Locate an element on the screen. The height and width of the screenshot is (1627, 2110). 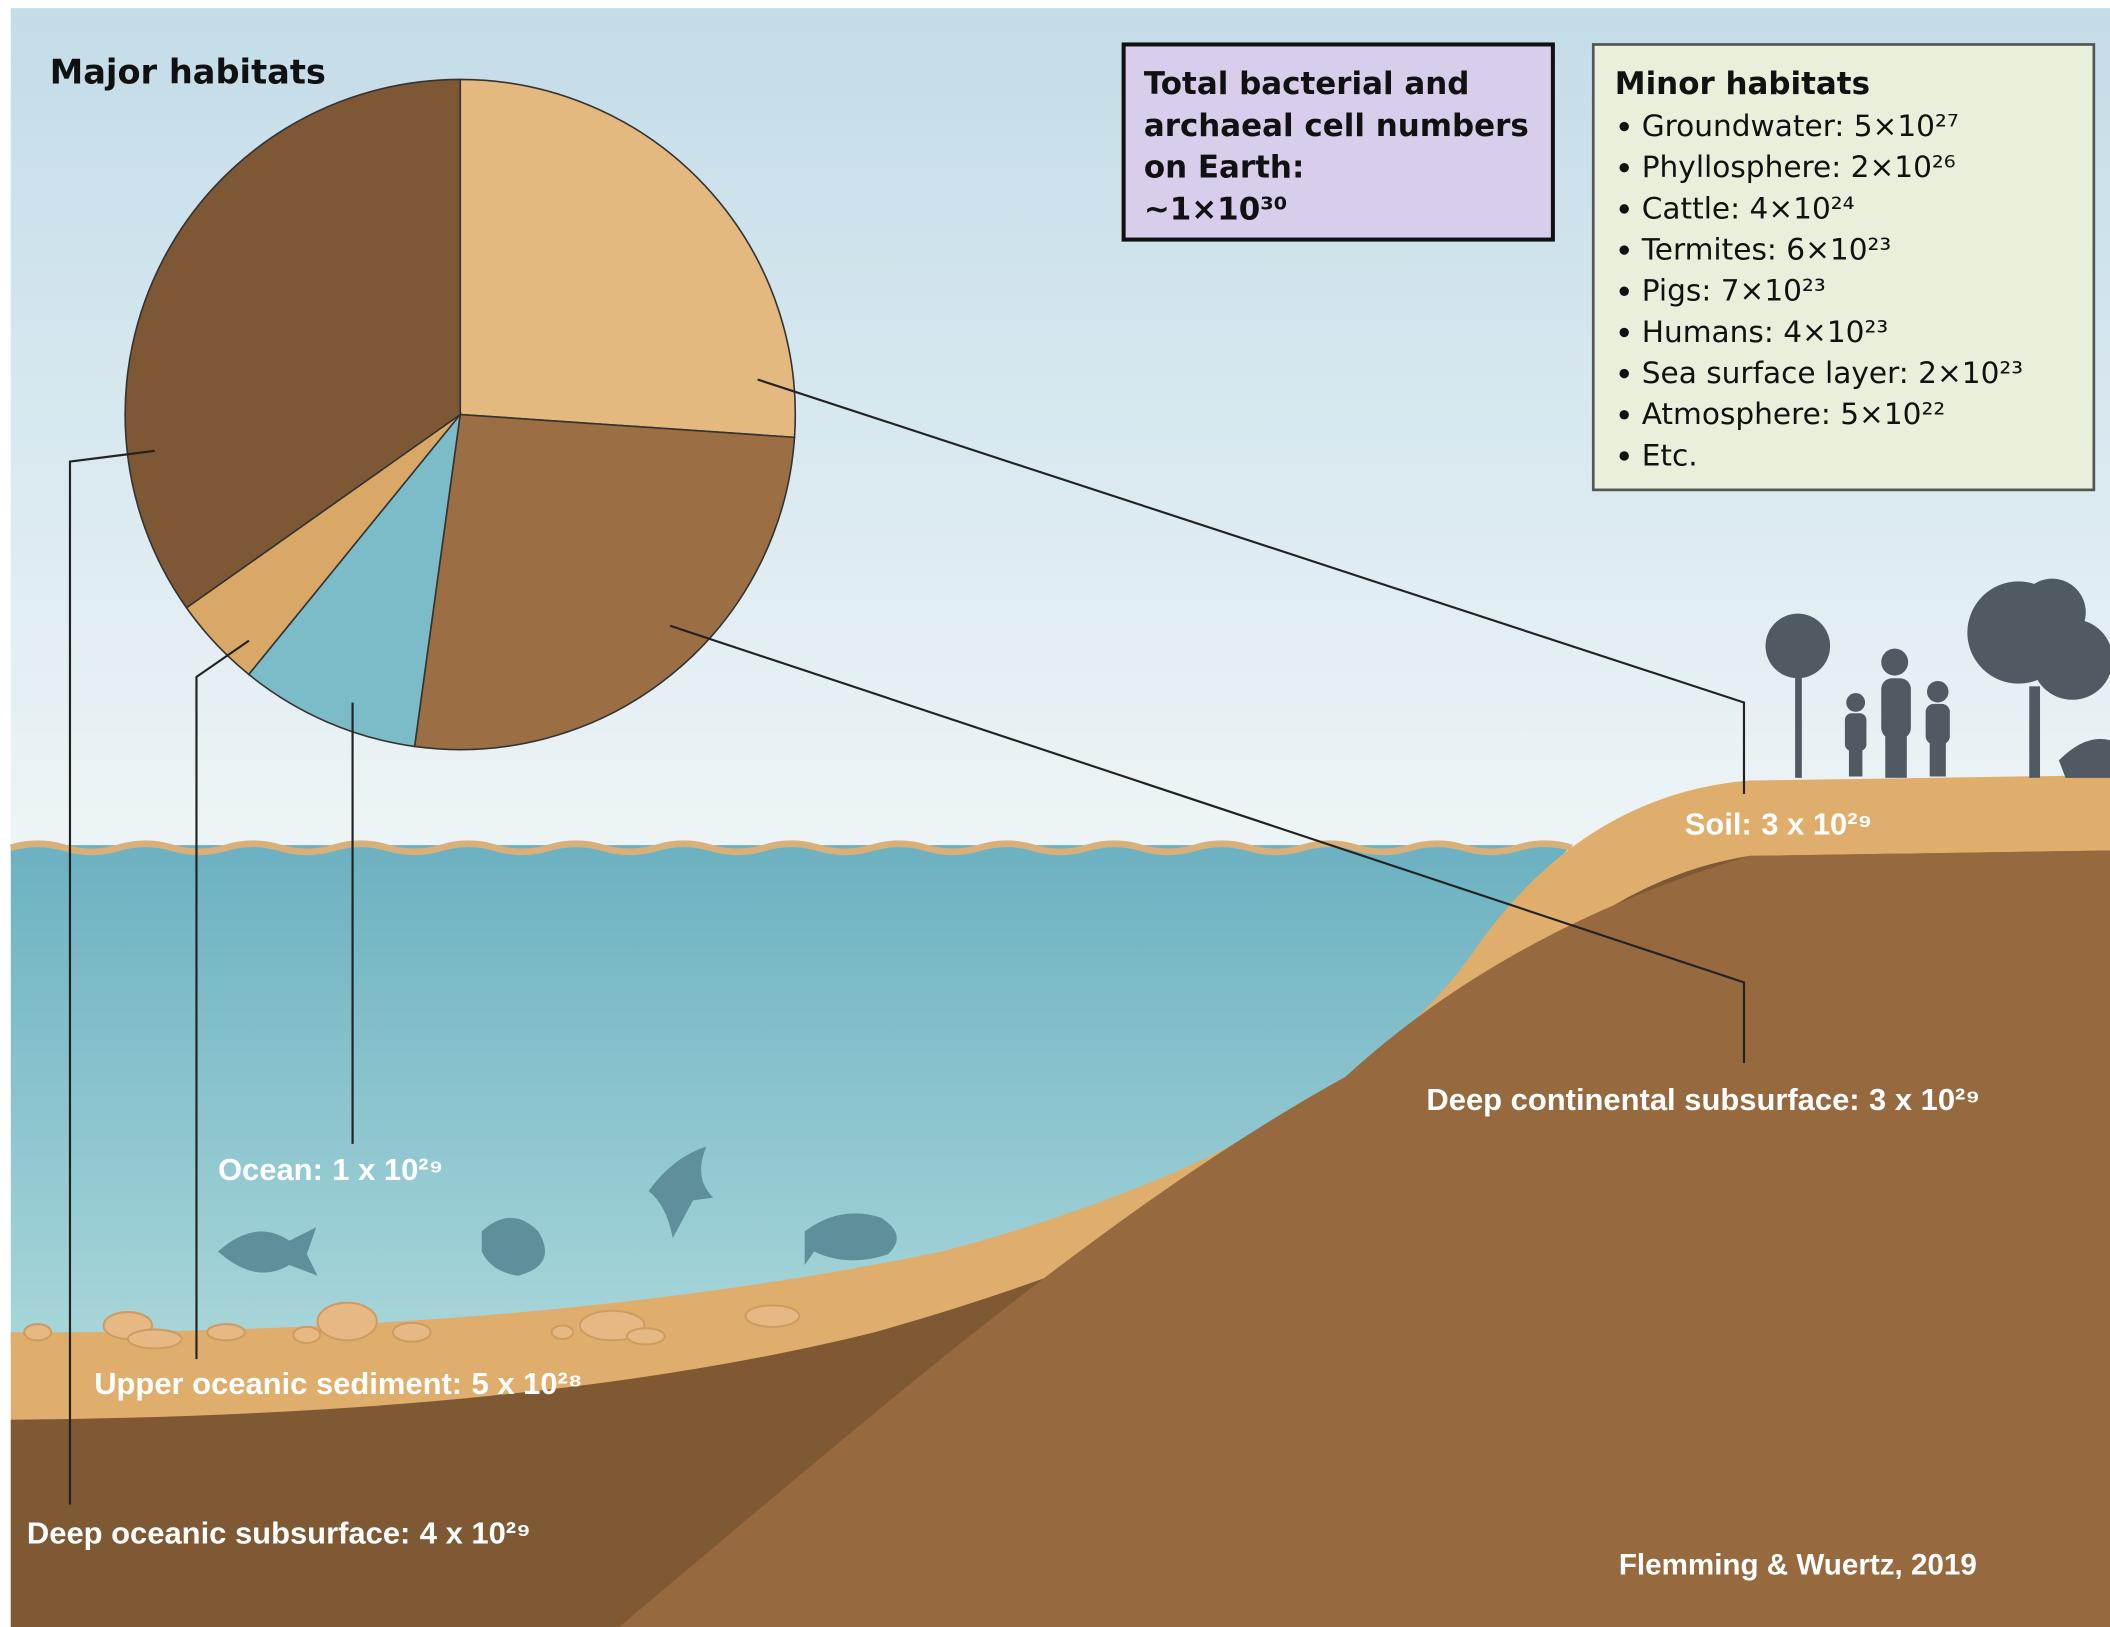
habitat-name: Soil: is located at coordinates (1718, 823).